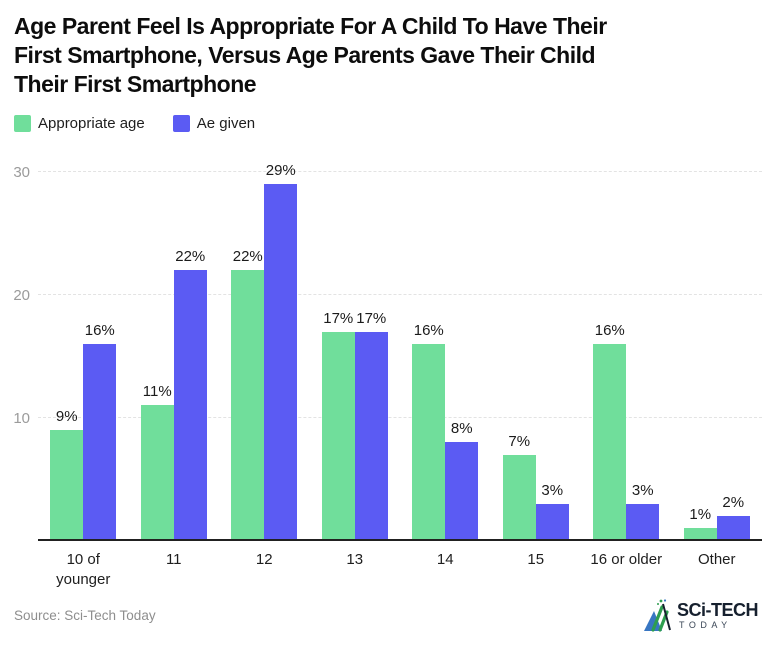  Describe the element at coordinates (400, 564) in the screenshot. I see `x-axis-labels: 10 of younger 11 12 13 14 15 16 or older Other` at that location.